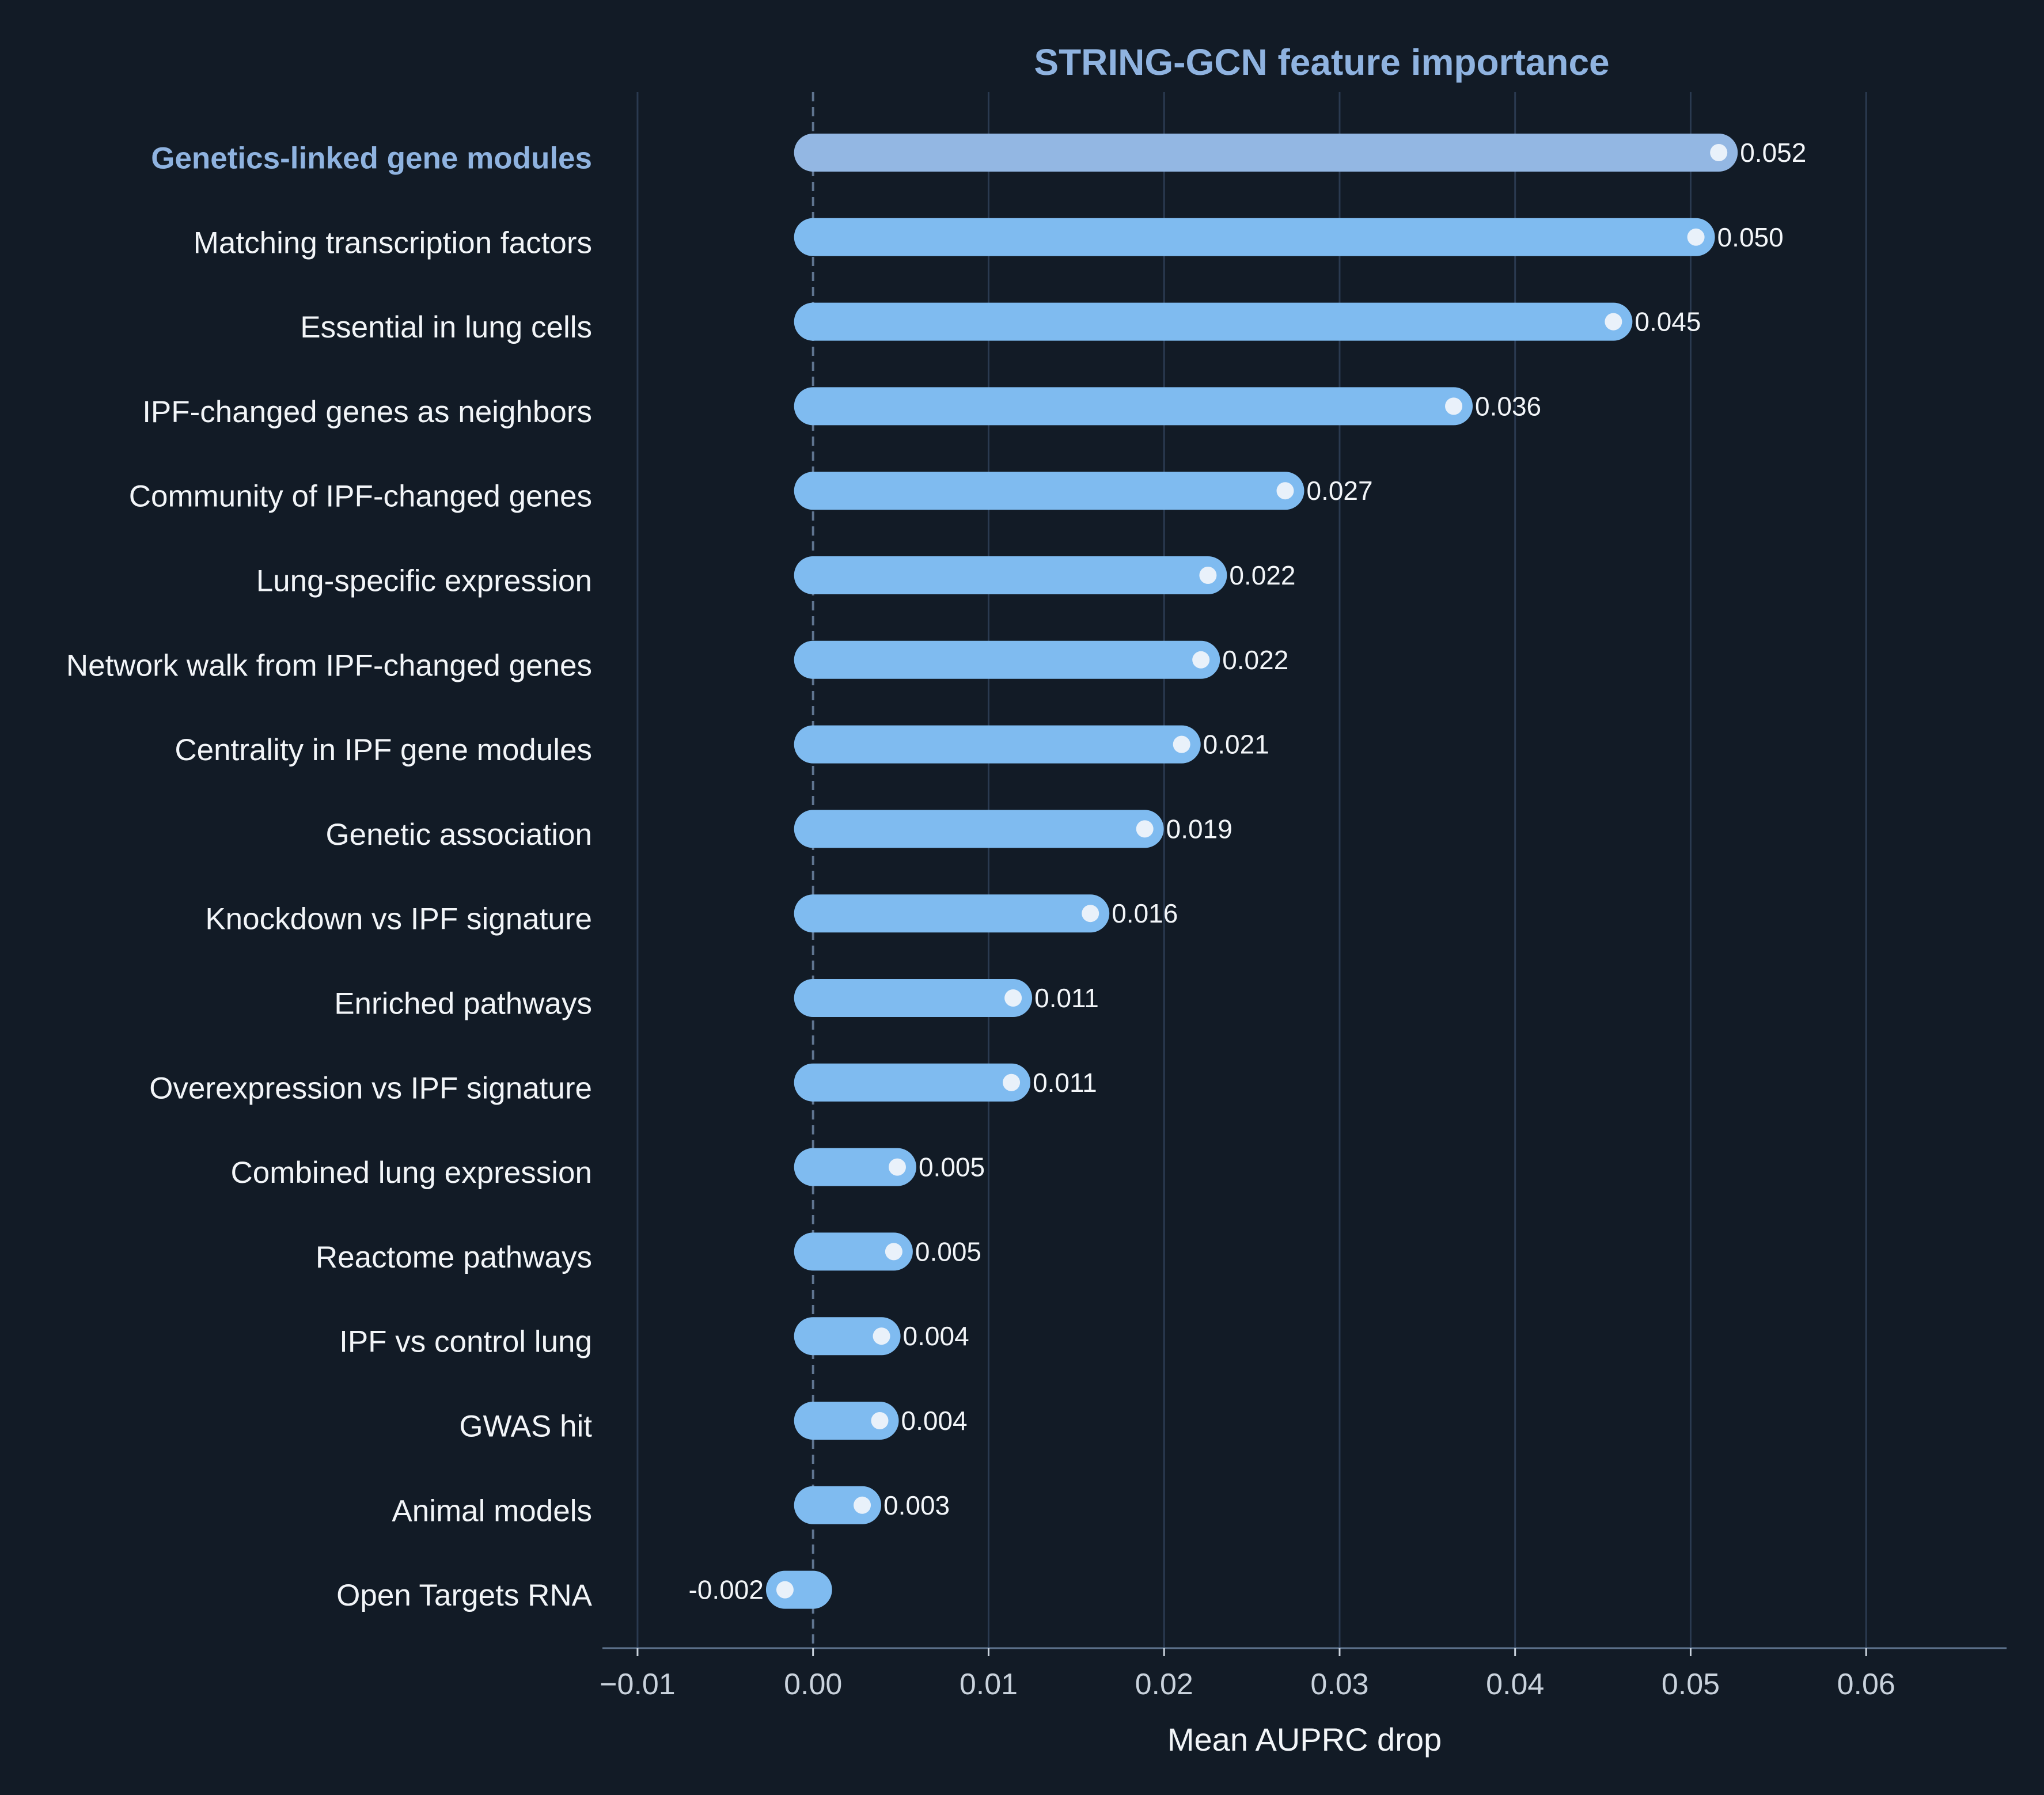 Image resolution: width=2044 pixels, height=1795 pixels. Describe the element at coordinates (1668, 322) in the screenshot. I see `bar-value-label: 0.045` at that location.